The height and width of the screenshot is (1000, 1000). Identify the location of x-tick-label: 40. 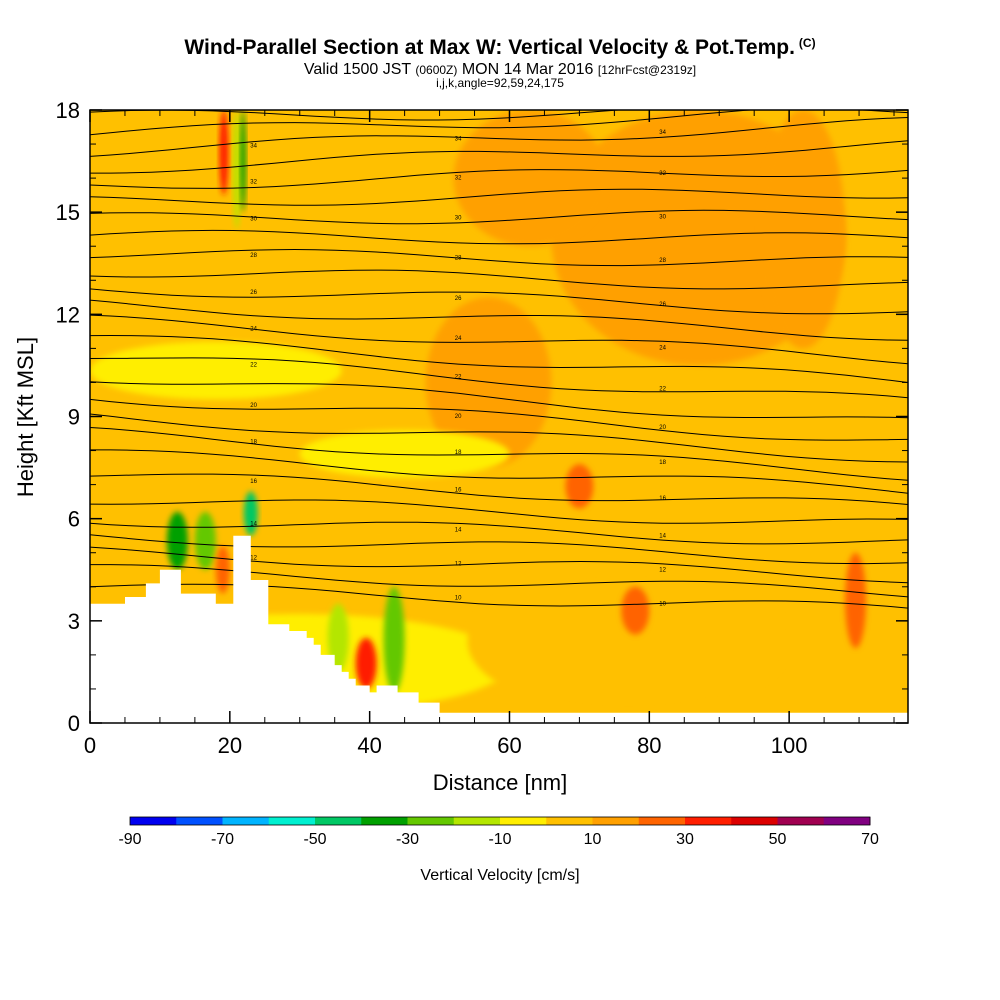
(369, 745).